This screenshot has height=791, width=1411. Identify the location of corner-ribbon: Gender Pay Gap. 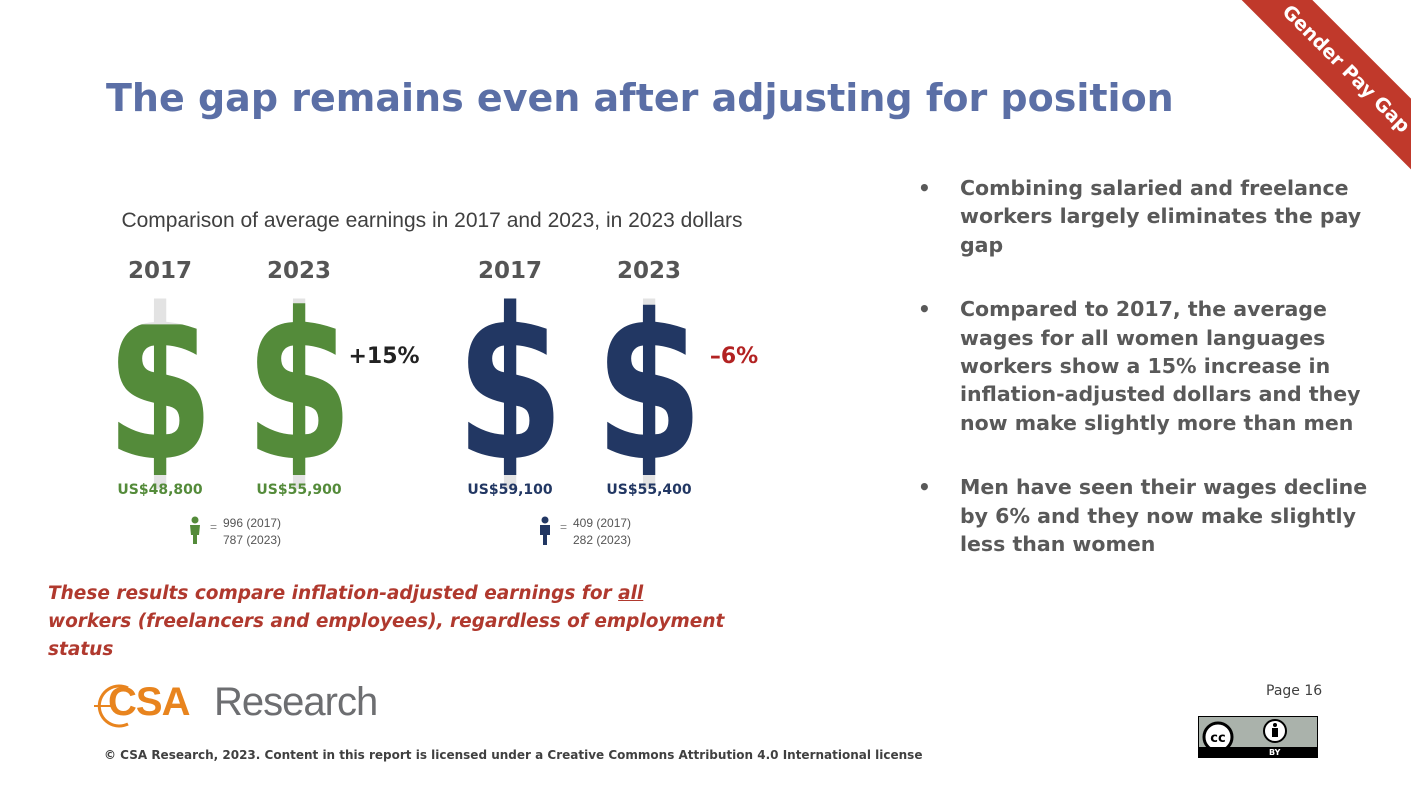
(1323, 87).